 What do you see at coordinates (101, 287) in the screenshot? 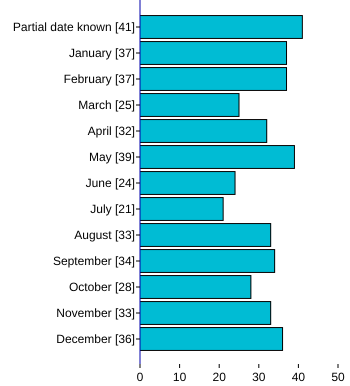
I see `y-tick-label: October [28]` at bounding box center [101, 287].